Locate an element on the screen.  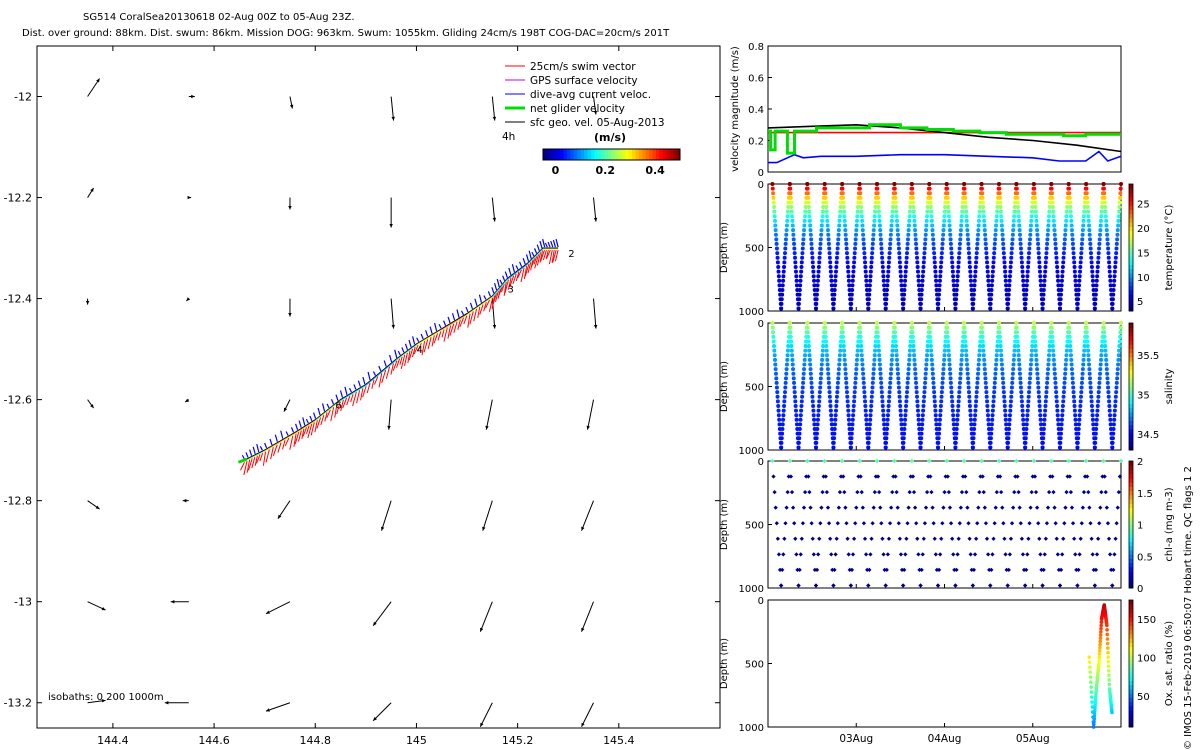
legend-scale-label: 4h is located at coordinates (508, 137).